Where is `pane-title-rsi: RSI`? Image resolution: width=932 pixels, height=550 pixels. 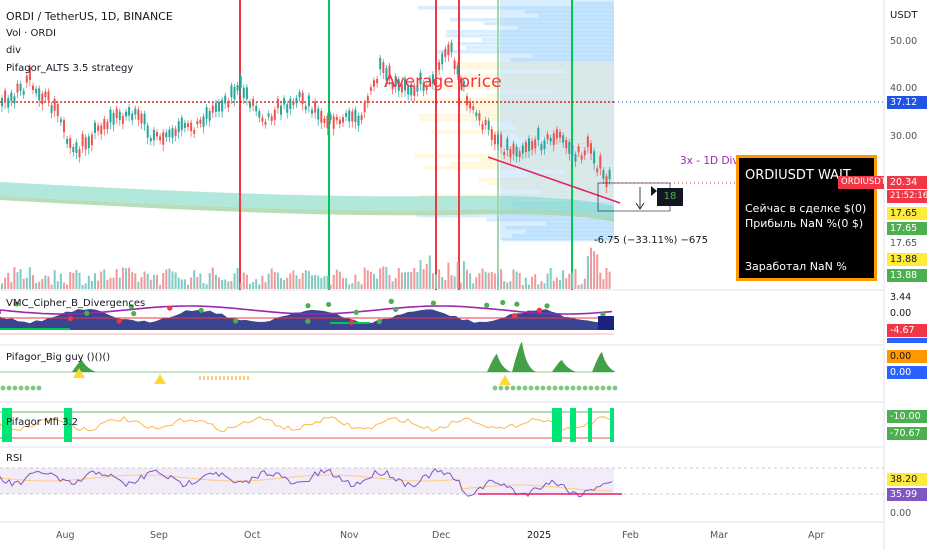
pane-title-rsi: RSI is located at coordinates (14, 458).